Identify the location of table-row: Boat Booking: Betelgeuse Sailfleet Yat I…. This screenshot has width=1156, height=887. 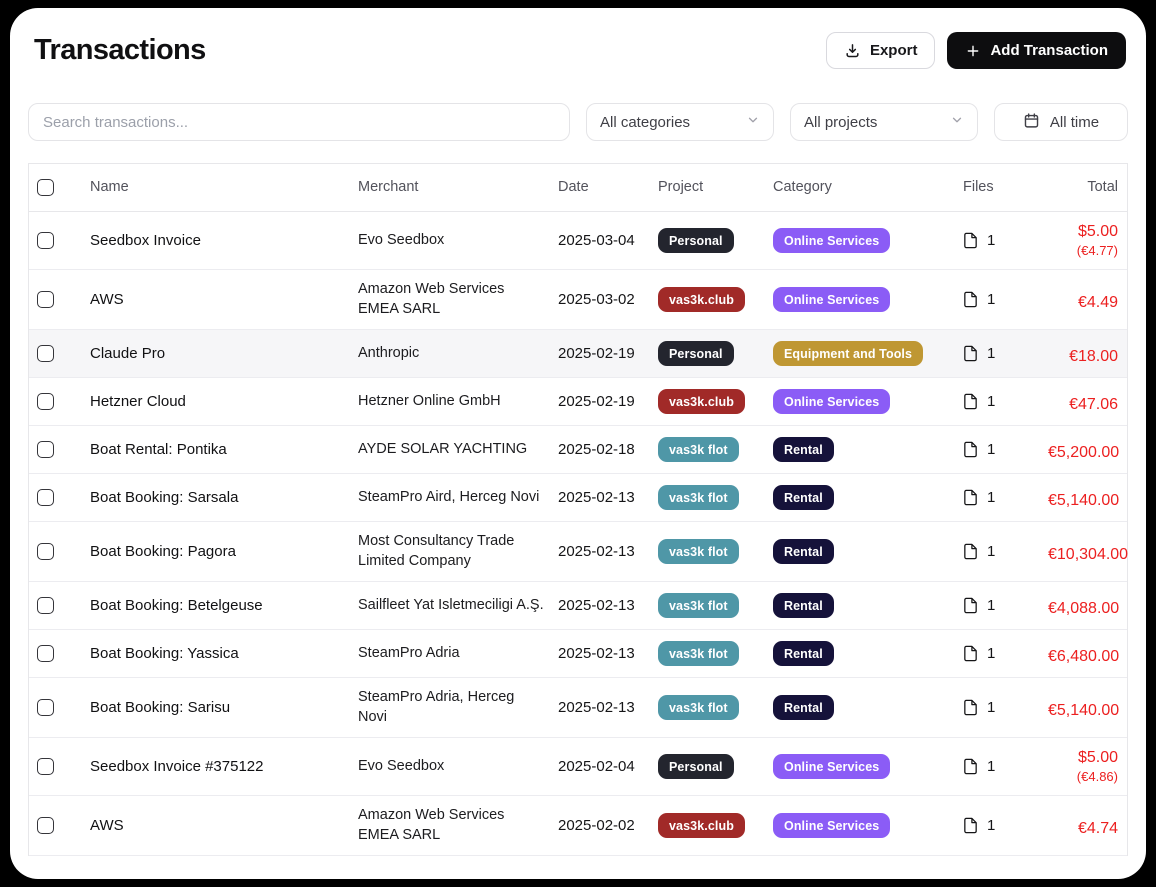
(578, 606).